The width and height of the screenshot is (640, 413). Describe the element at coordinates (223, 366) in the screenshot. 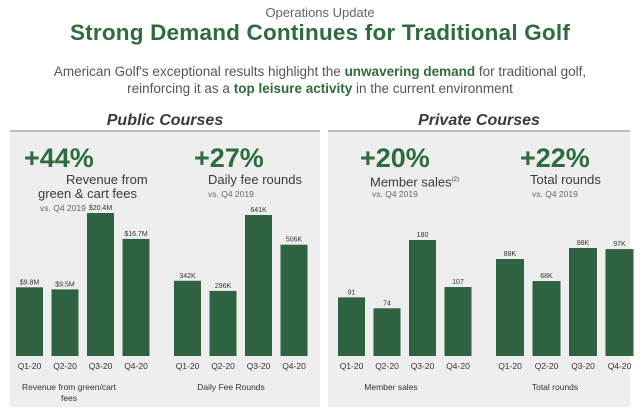

I see `chart-daily-fee-tick-label: Q2-20` at that location.